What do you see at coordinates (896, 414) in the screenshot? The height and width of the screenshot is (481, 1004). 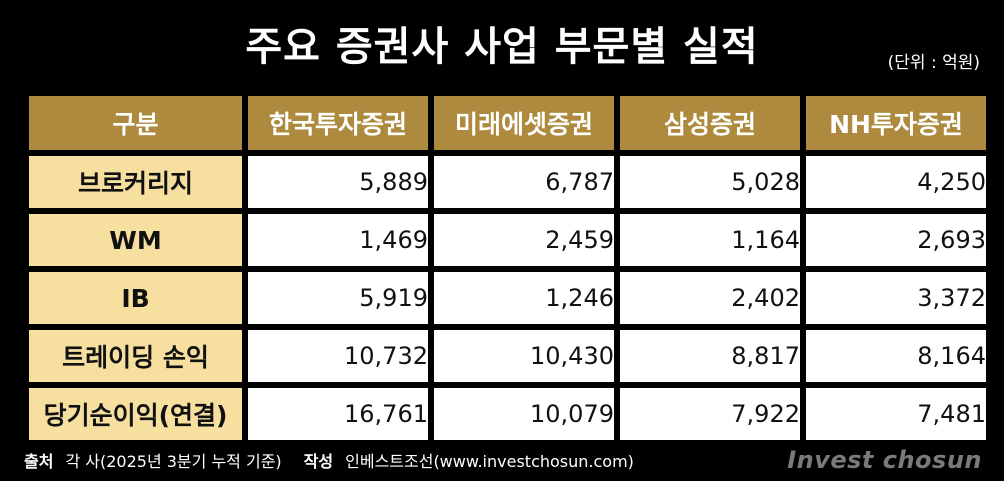 I see `data-cell: 7,481` at bounding box center [896, 414].